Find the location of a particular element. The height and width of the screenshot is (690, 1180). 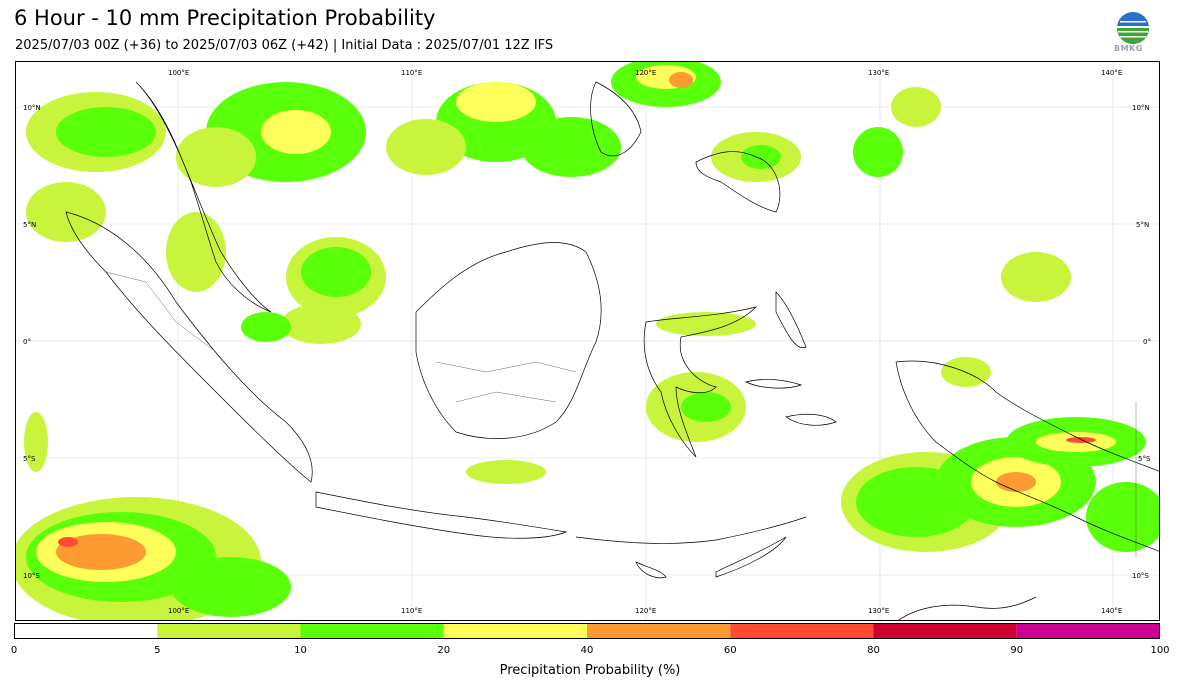

lon-labels-bottom: 100°E 110°E 120°E 130°E 140°E is located at coordinates (645, 611).